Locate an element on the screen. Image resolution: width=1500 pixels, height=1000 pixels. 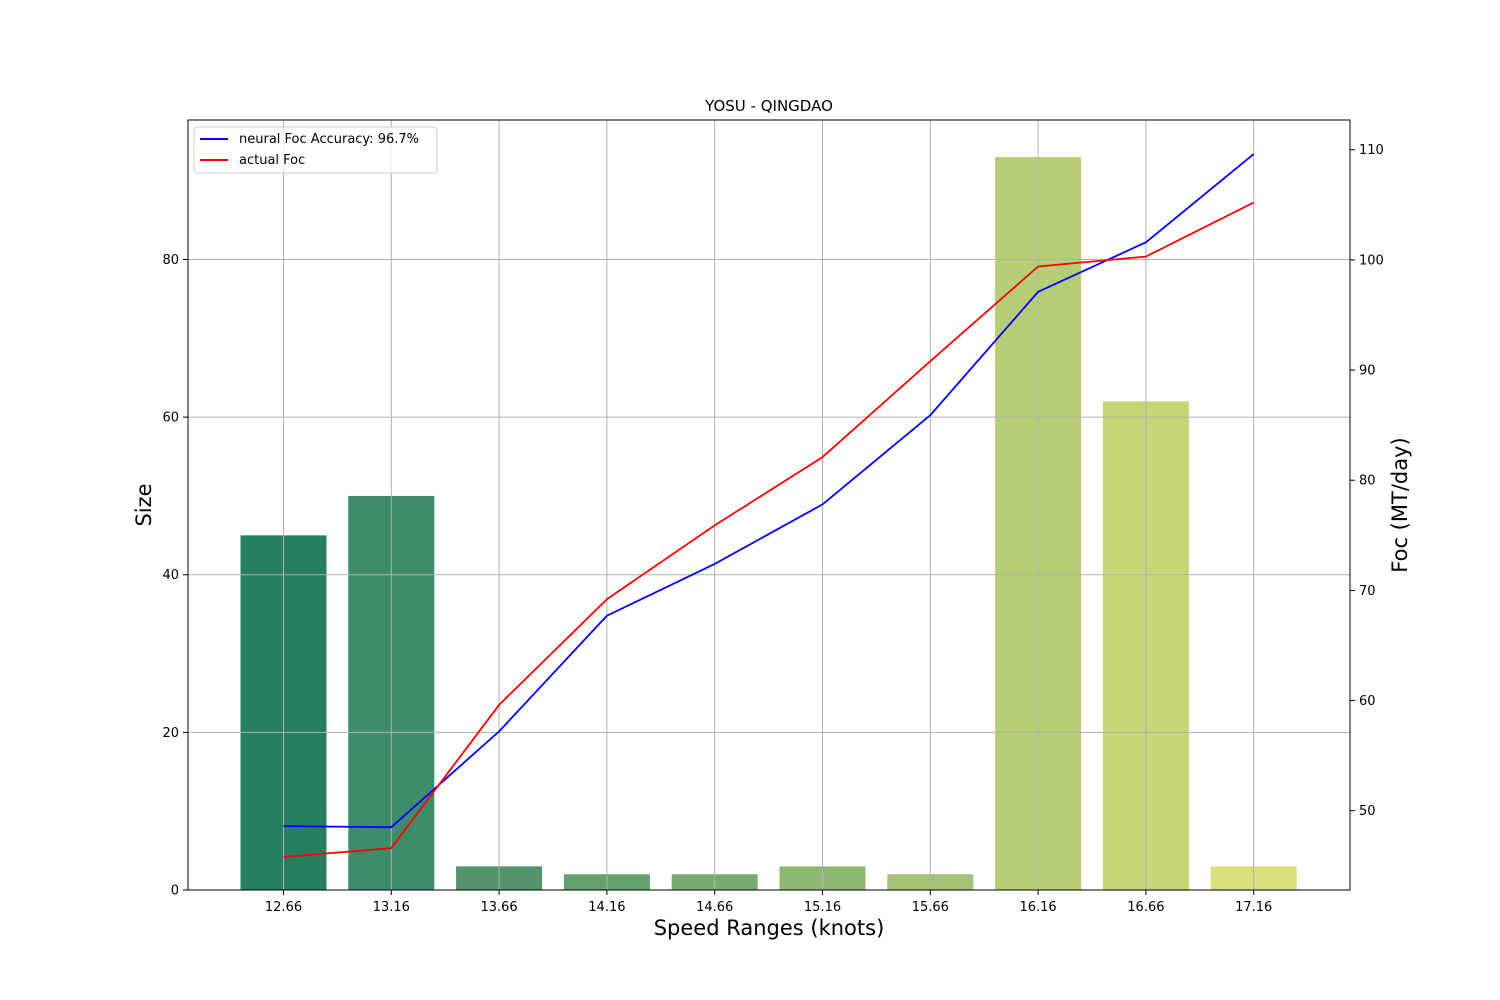
x-tick-label-14.66: 14.66 is located at coordinates (714, 907).